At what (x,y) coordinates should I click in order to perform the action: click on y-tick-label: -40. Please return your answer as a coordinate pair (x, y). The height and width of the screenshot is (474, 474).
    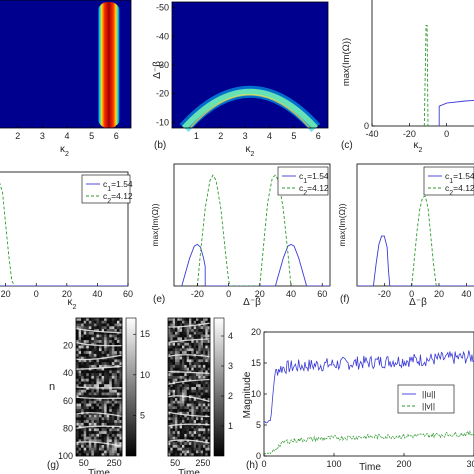
    Looking at the image, I should click on (162, 36).